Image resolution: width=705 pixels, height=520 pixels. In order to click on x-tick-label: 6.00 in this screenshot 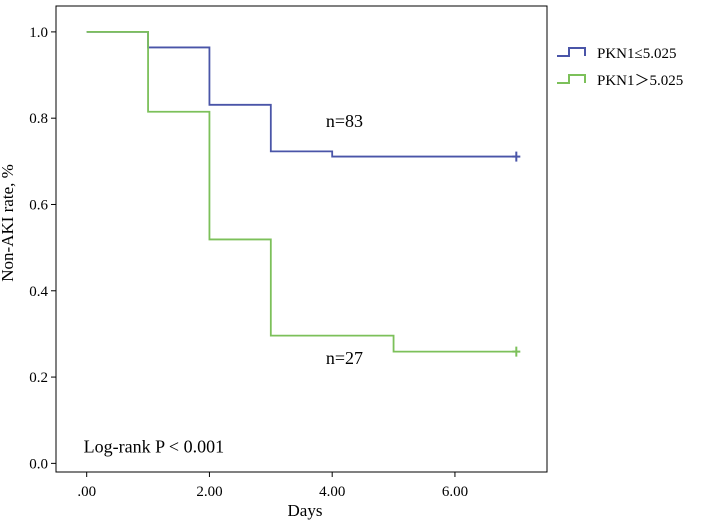, I will do `click(455, 492)`.